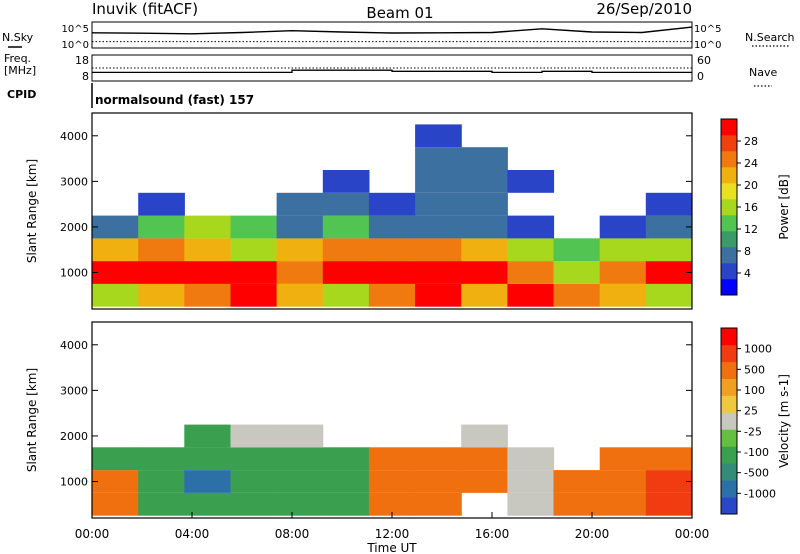  Describe the element at coordinates (758, 349) in the screenshot. I see `velocity-colorbar-tick-label: 1000` at that location.